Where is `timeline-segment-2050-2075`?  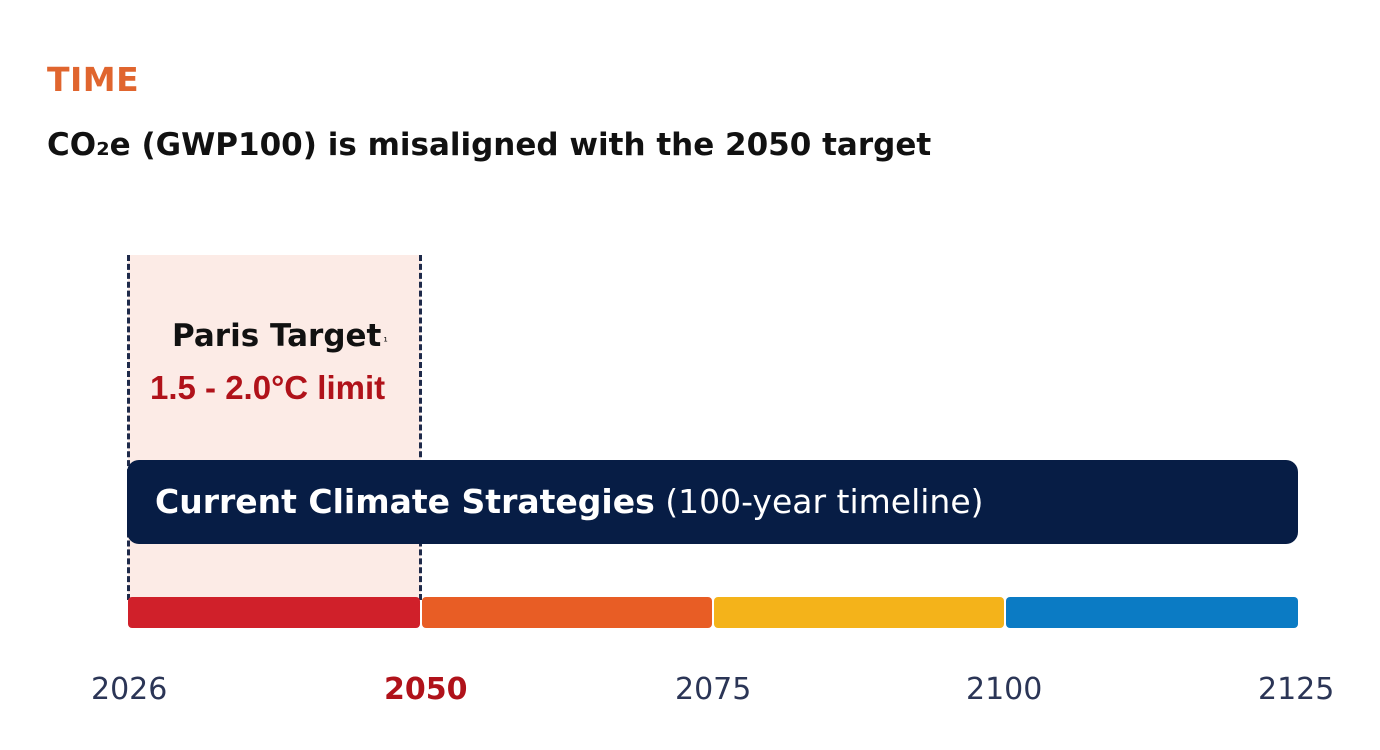 timeline-segment-2050-2075 is located at coordinates (567, 612).